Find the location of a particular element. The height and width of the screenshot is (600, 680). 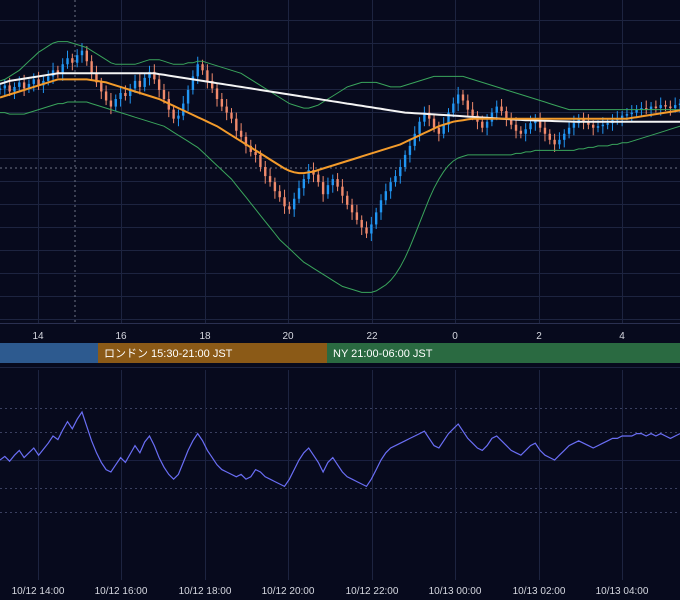

main-axis-tick-label: 4 is located at coordinates (622, 336).